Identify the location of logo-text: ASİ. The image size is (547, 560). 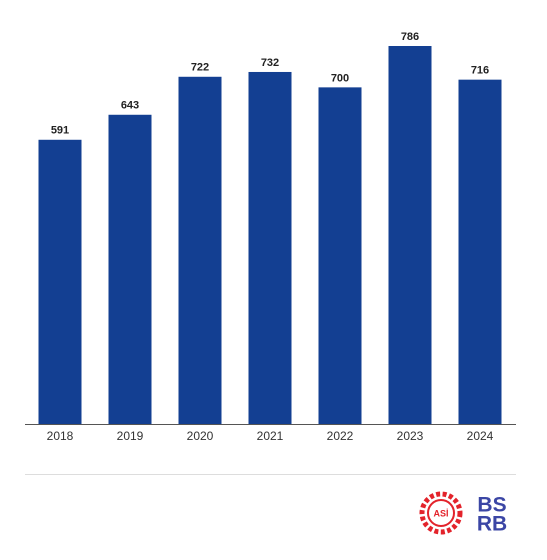
(440, 513).